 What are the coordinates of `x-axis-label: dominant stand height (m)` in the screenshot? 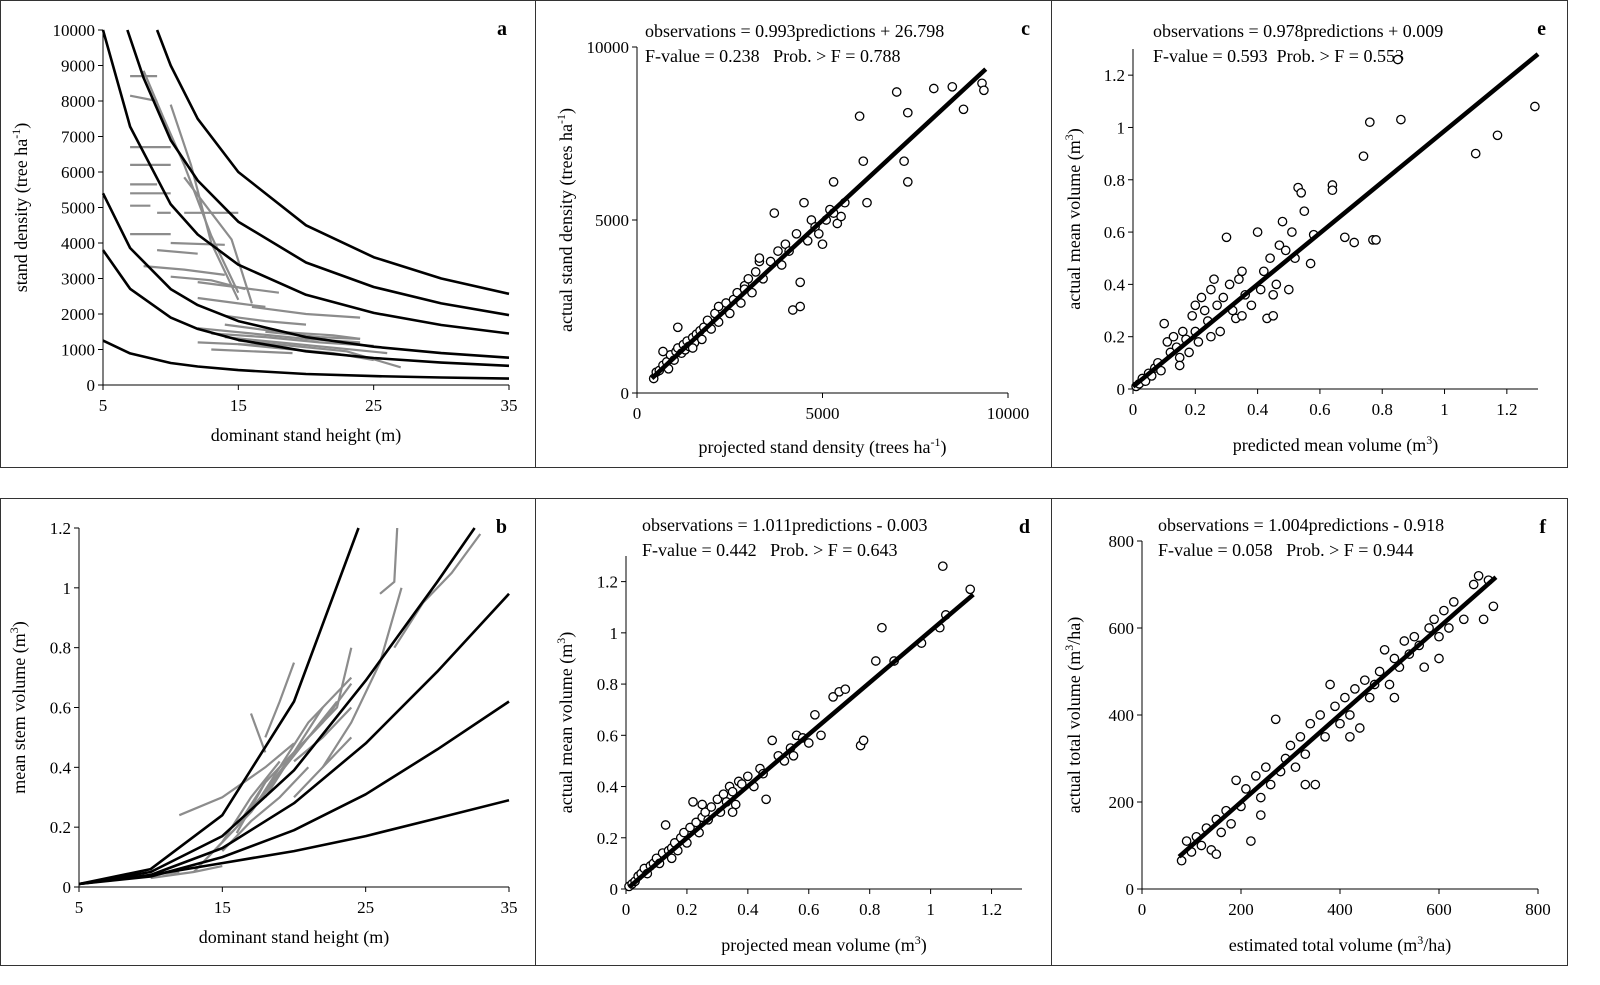 It's located at (294, 937).